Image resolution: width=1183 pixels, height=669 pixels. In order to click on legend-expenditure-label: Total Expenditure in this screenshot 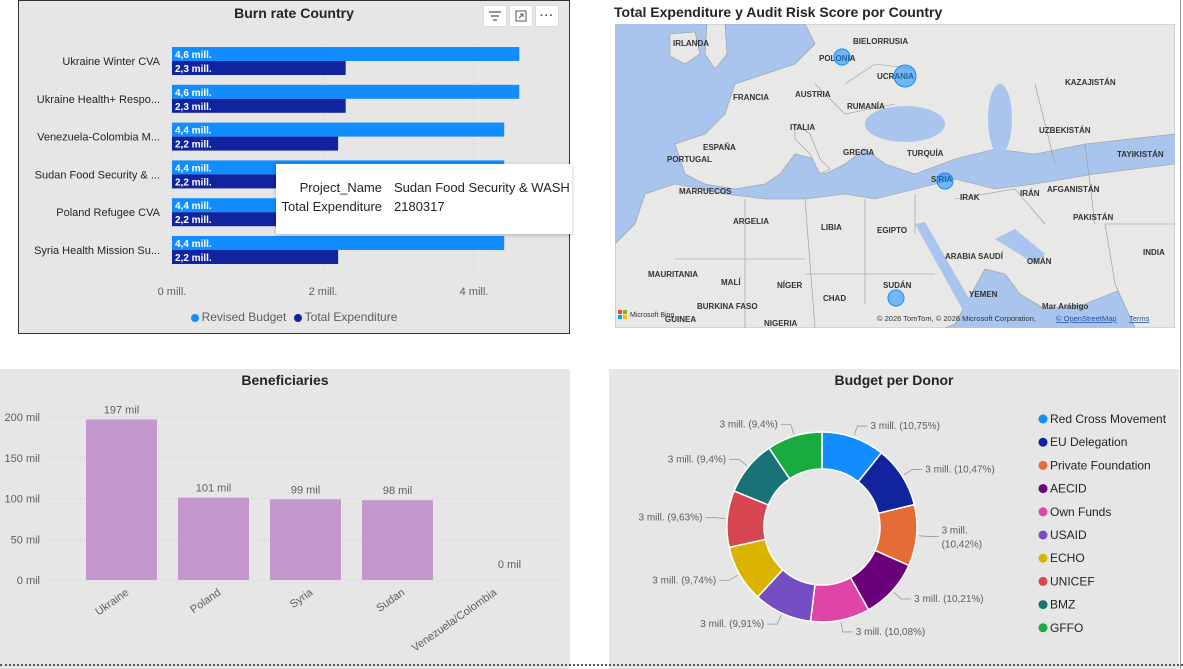, I will do `click(351, 317)`.